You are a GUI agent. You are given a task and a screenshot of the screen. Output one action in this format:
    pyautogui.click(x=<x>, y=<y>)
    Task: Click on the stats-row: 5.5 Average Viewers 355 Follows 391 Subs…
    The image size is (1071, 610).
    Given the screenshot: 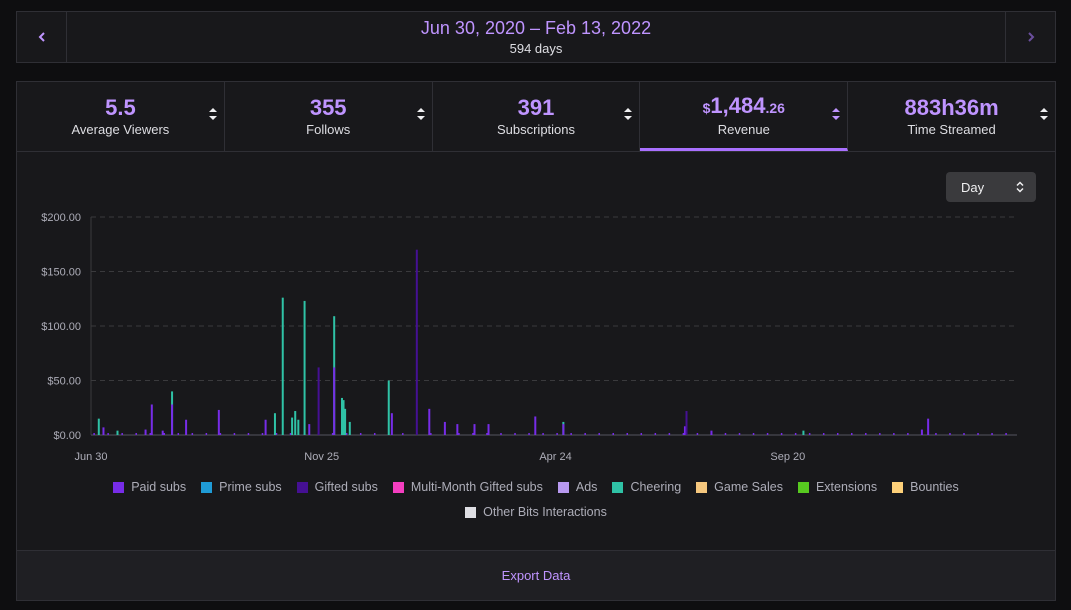 What is the action you would take?
    pyautogui.click(x=536, y=117)
    